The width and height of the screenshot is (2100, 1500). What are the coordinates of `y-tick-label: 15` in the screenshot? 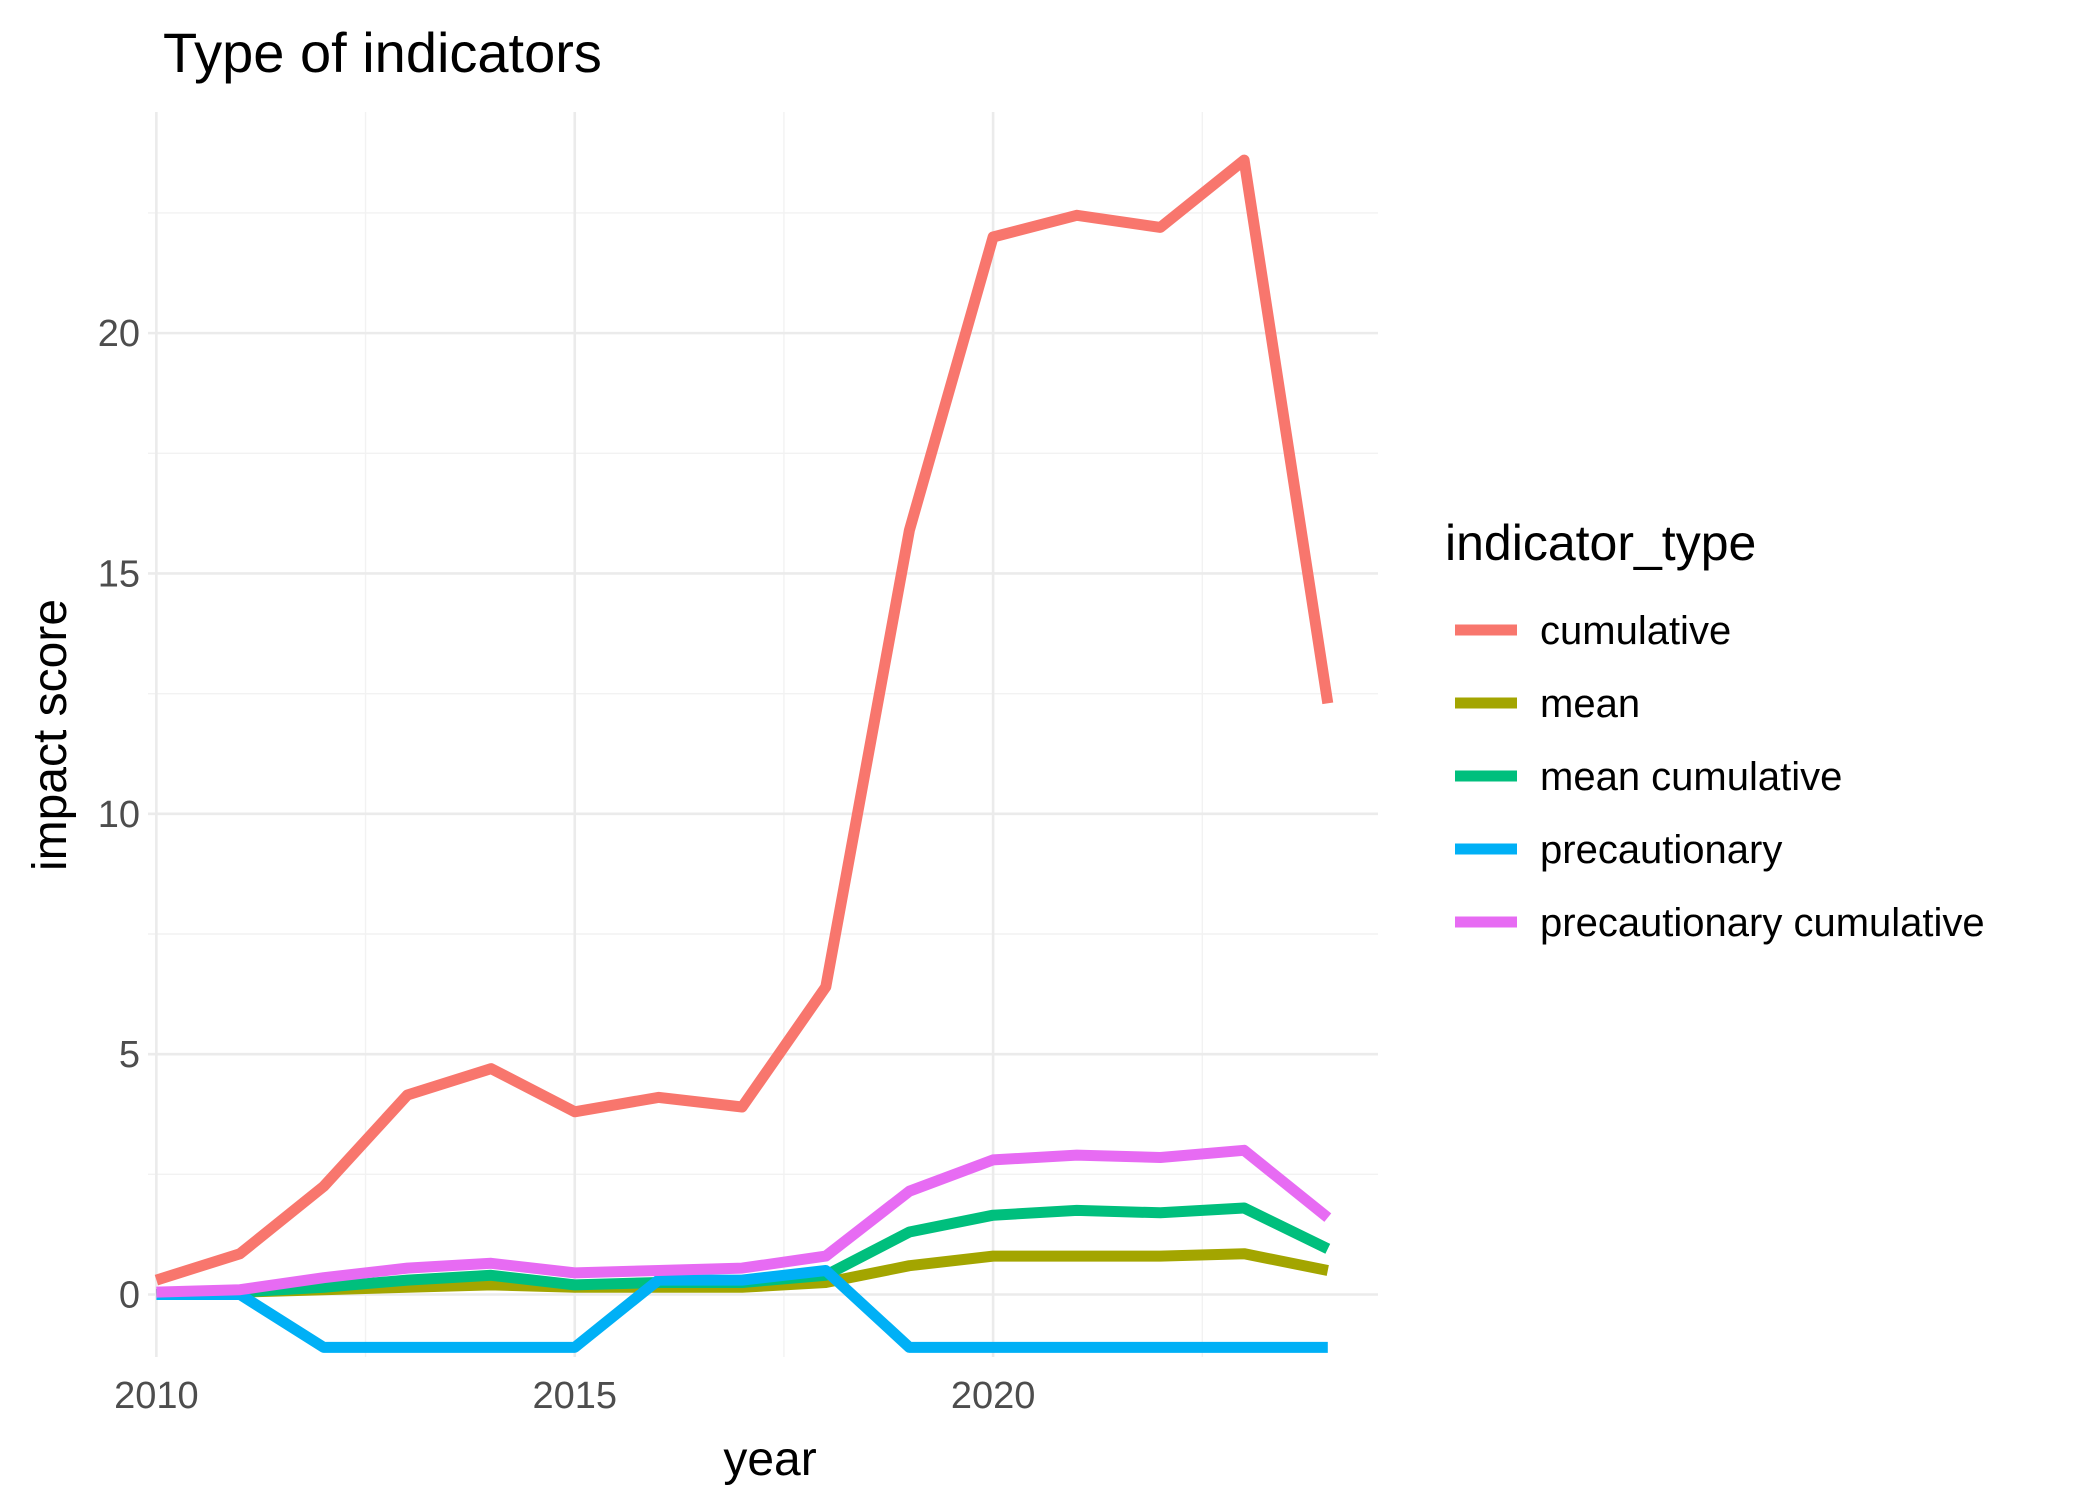 It's located at (119, 574).